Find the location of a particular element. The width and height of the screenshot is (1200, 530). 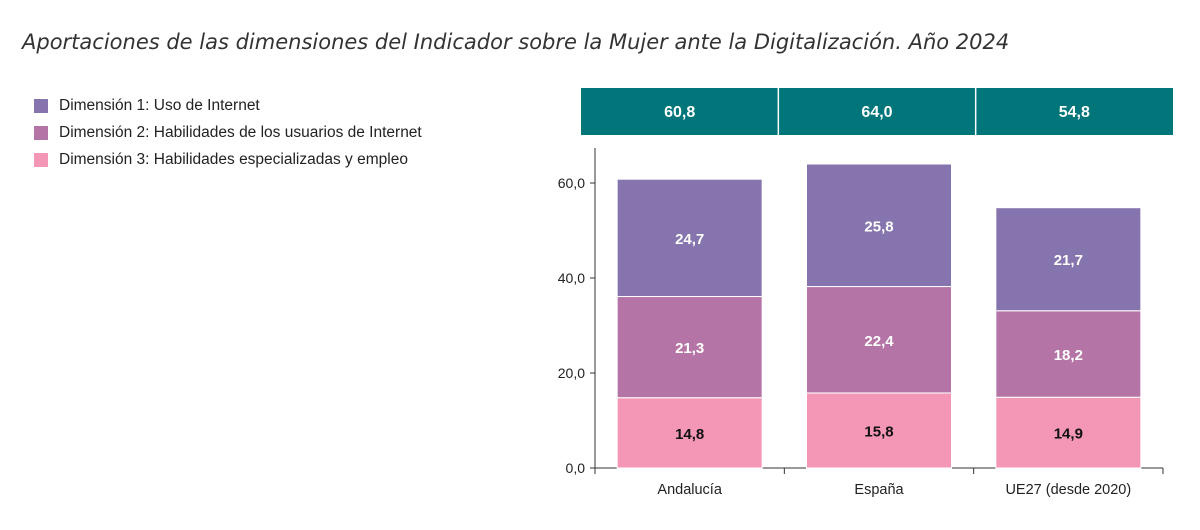

y-tick-label: 20,0 is located at coordinates (571, 373).